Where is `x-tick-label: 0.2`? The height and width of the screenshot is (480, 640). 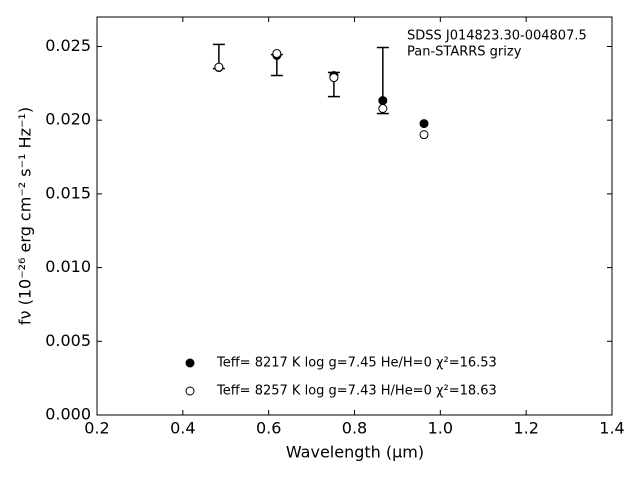
x-tick-label: 0.2 is located at coordinates (96, 428).